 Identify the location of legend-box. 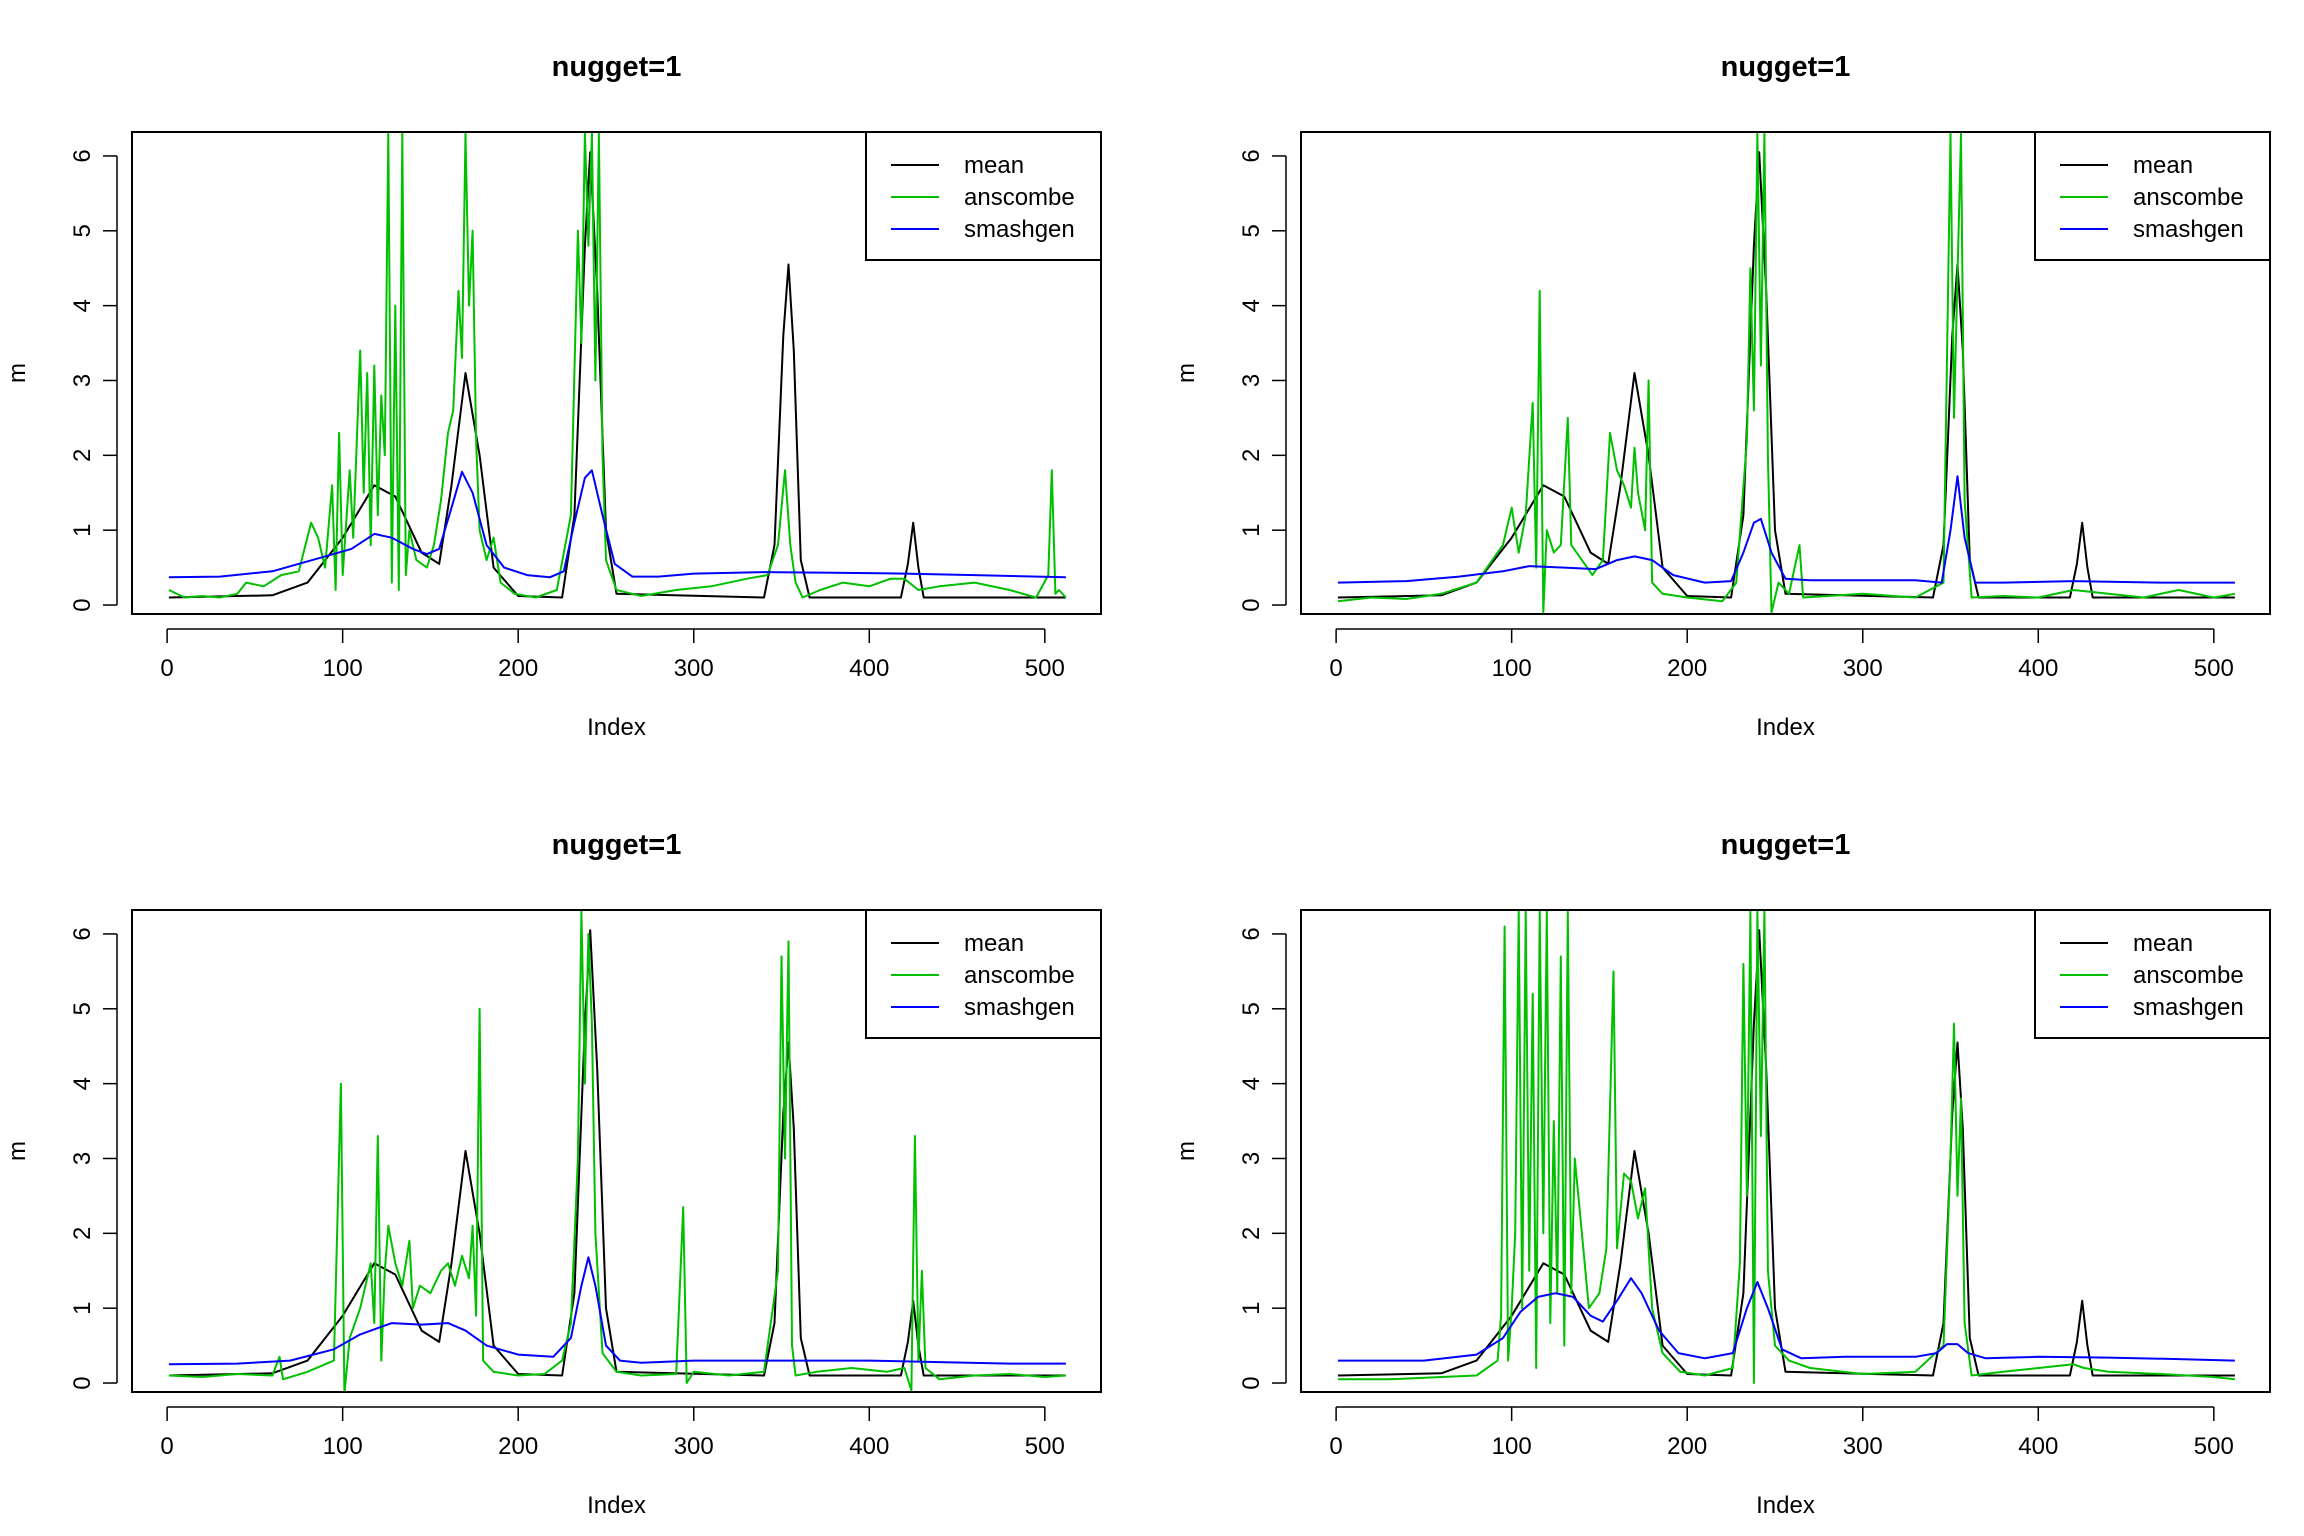
(2152, 974).